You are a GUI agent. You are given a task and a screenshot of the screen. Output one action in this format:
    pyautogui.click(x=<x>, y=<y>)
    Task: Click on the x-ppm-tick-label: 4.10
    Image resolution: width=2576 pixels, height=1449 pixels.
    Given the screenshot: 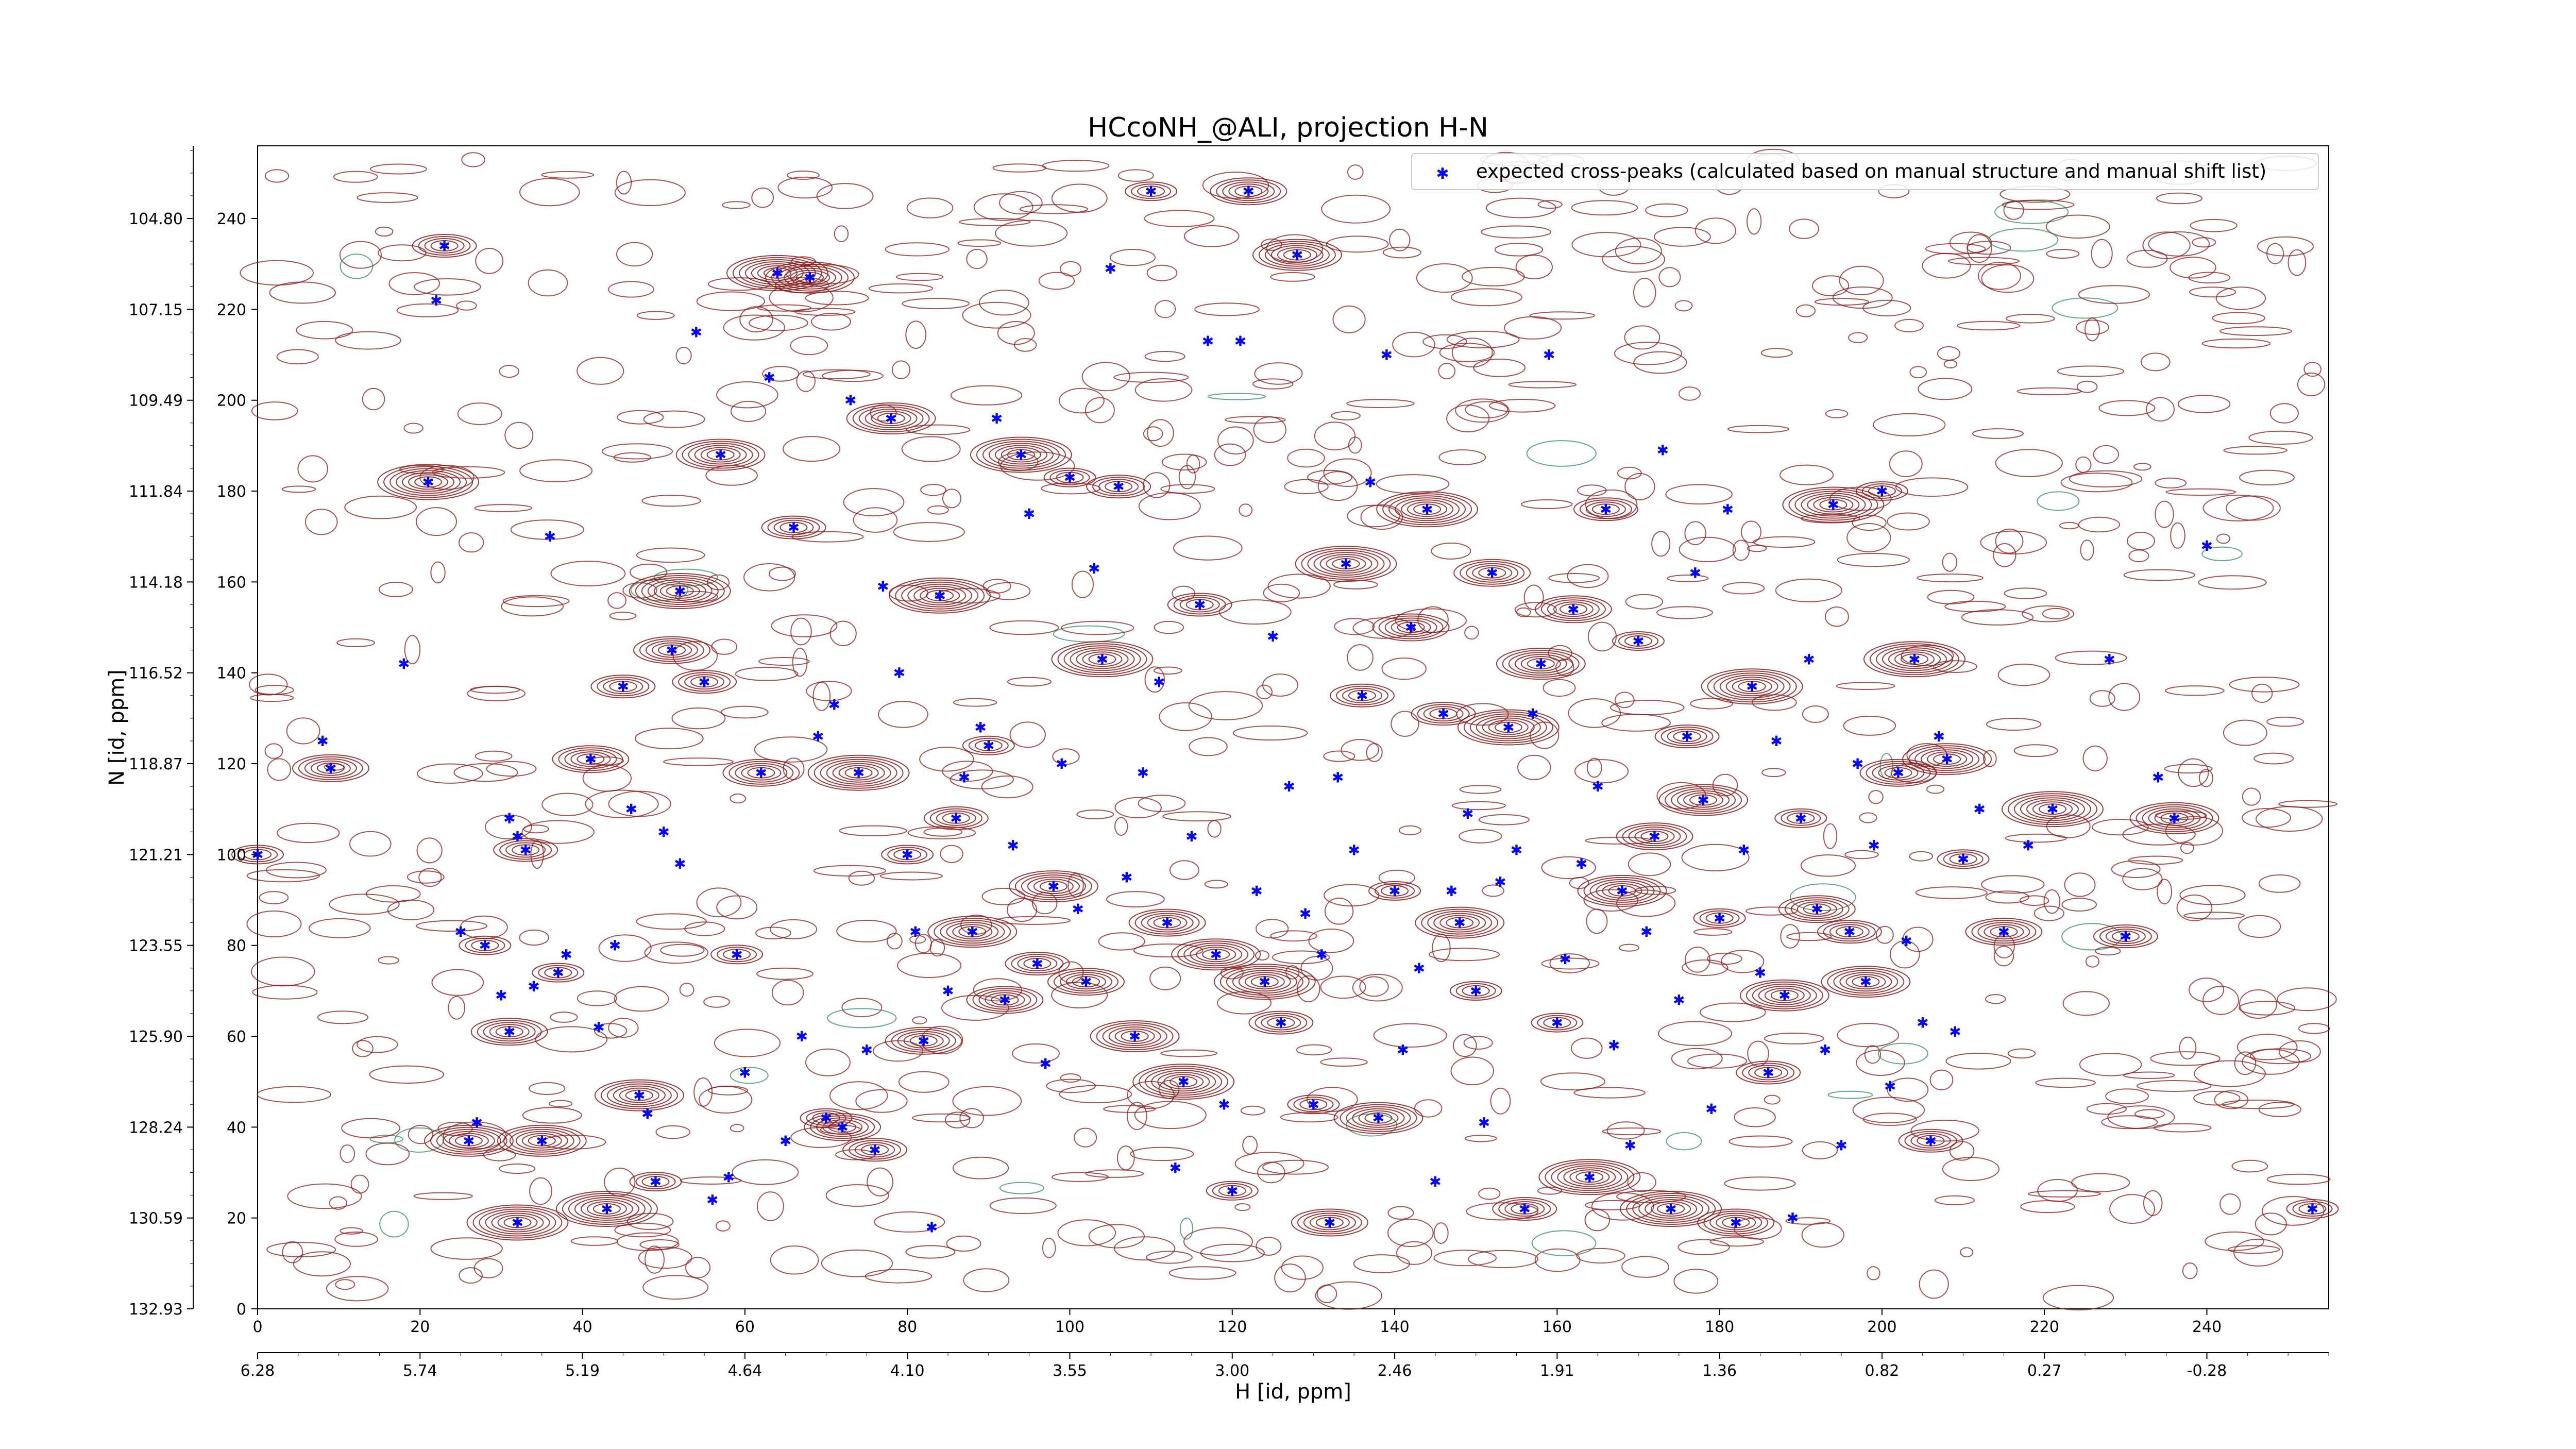 What is the action you would take?
    pyautogui.click(x=908, y=1371)
    